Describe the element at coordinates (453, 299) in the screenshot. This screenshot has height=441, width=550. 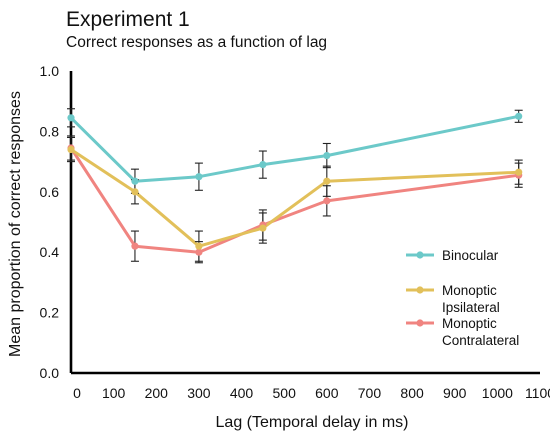
I see `legend-item: Monoptic Ipsilateral` at that location.